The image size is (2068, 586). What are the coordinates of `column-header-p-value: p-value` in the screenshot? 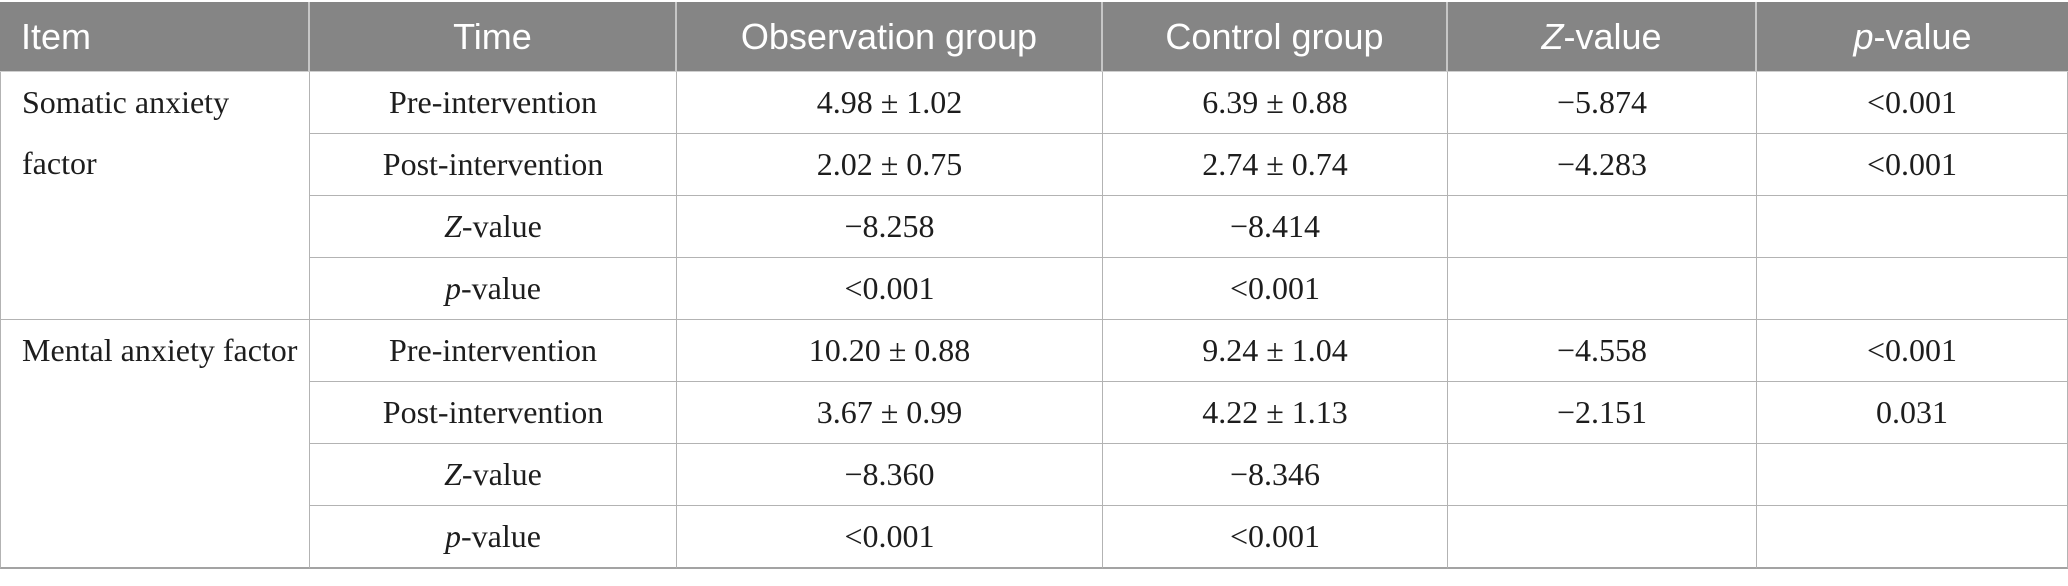 It's located at (1912, 37).